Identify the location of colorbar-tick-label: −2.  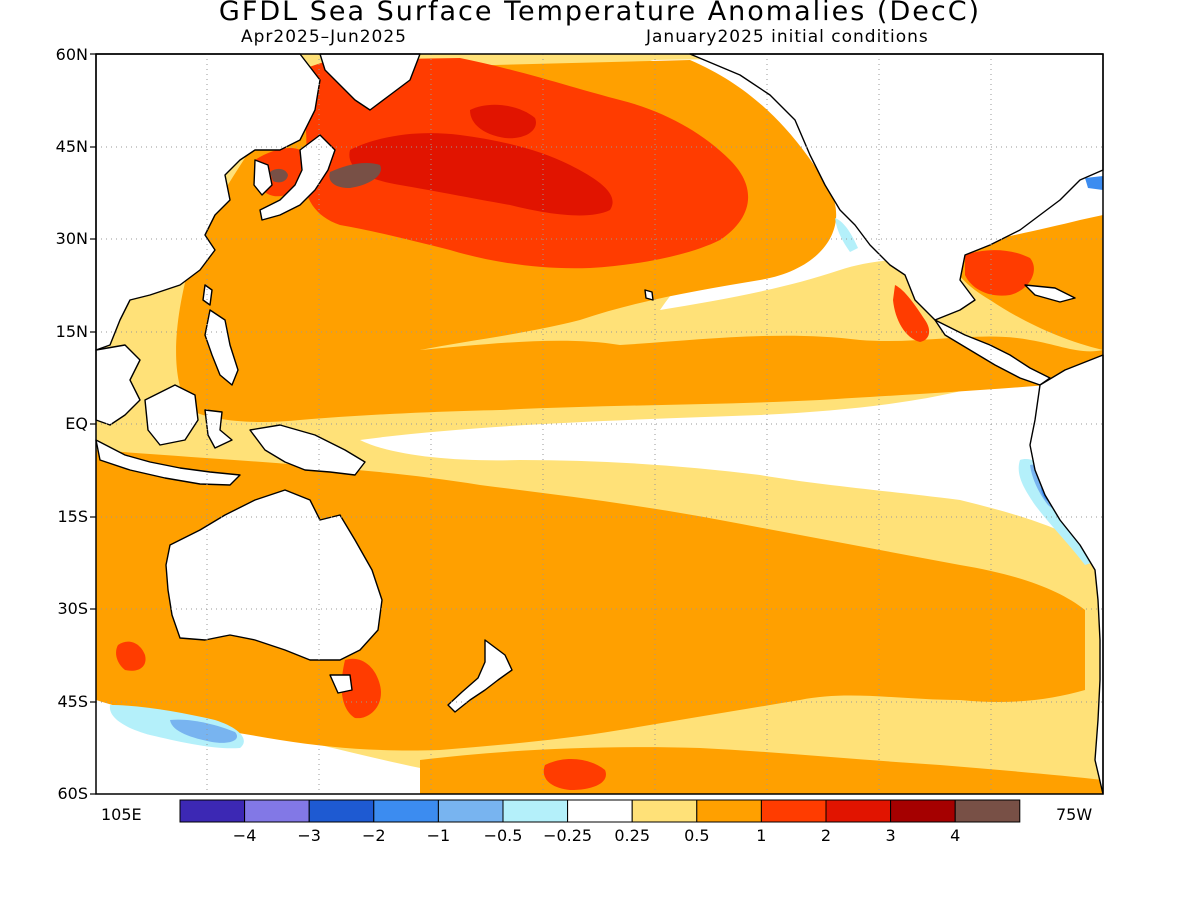
(374, 835).